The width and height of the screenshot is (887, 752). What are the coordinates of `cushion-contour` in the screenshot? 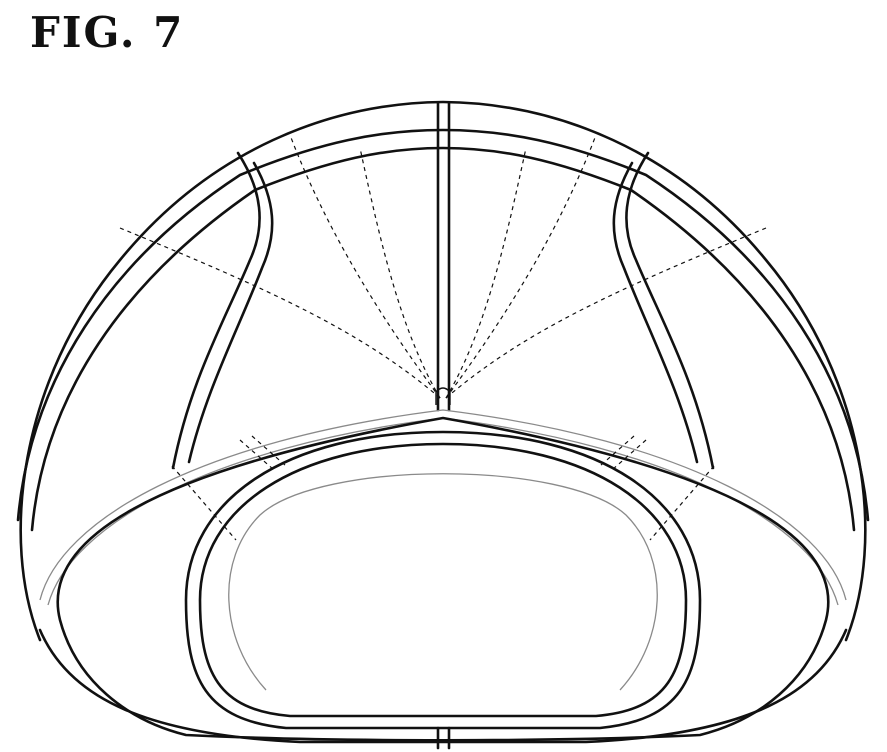 It's located at (443, 582).